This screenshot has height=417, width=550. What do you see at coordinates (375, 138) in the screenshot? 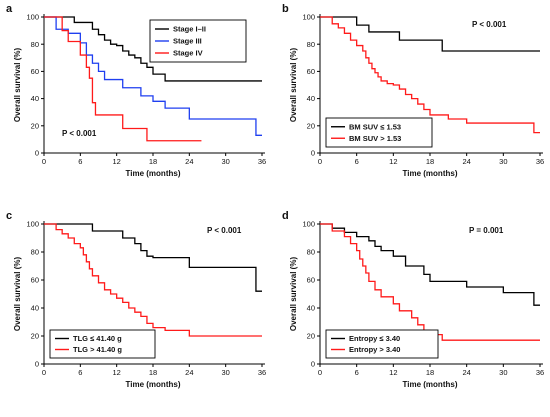
I see `legend-entry: BM SUV > 1.53` at bounding box center [375, 138].